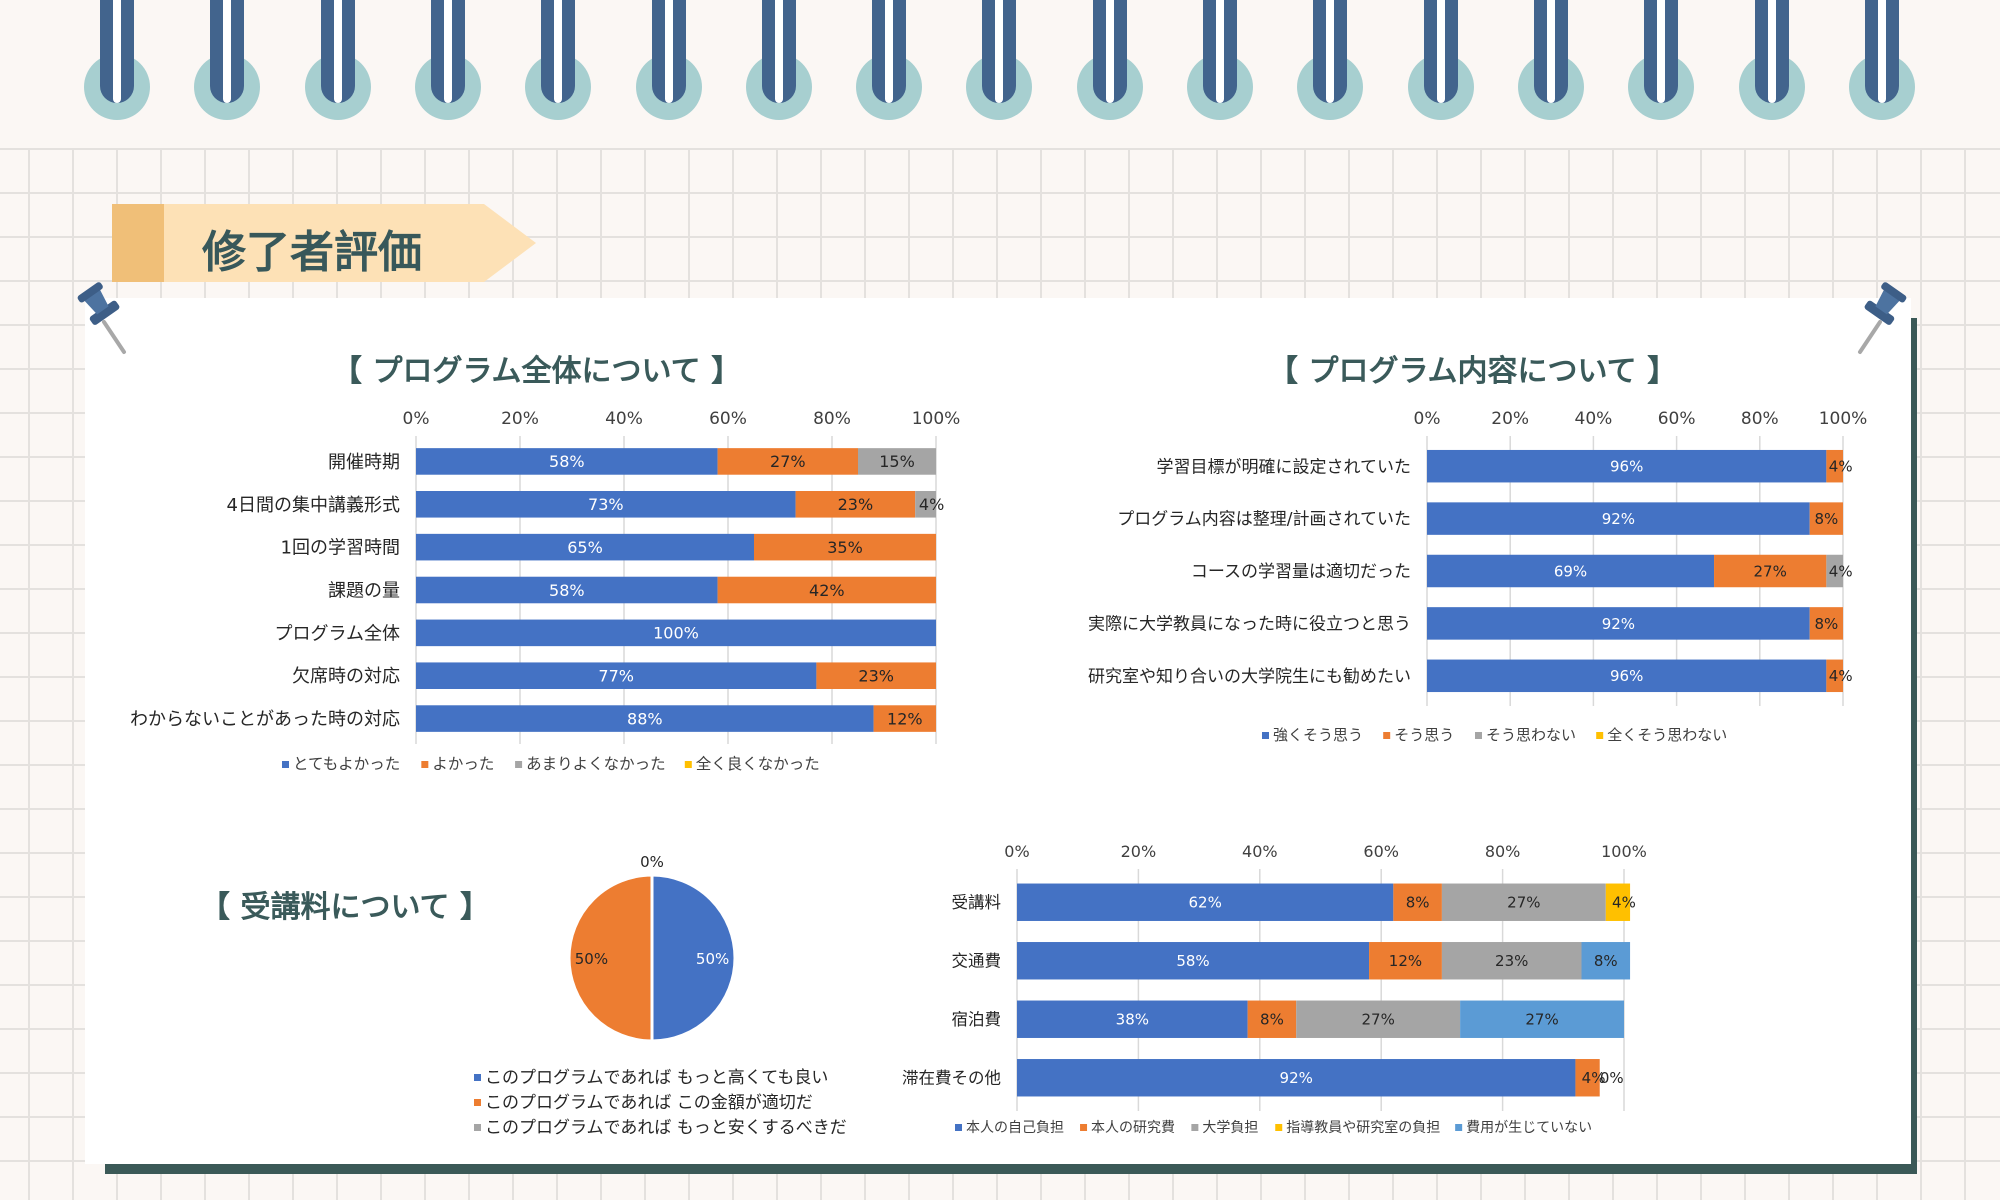  I want to click on category-label: プログラム全体, so click(337, 633).